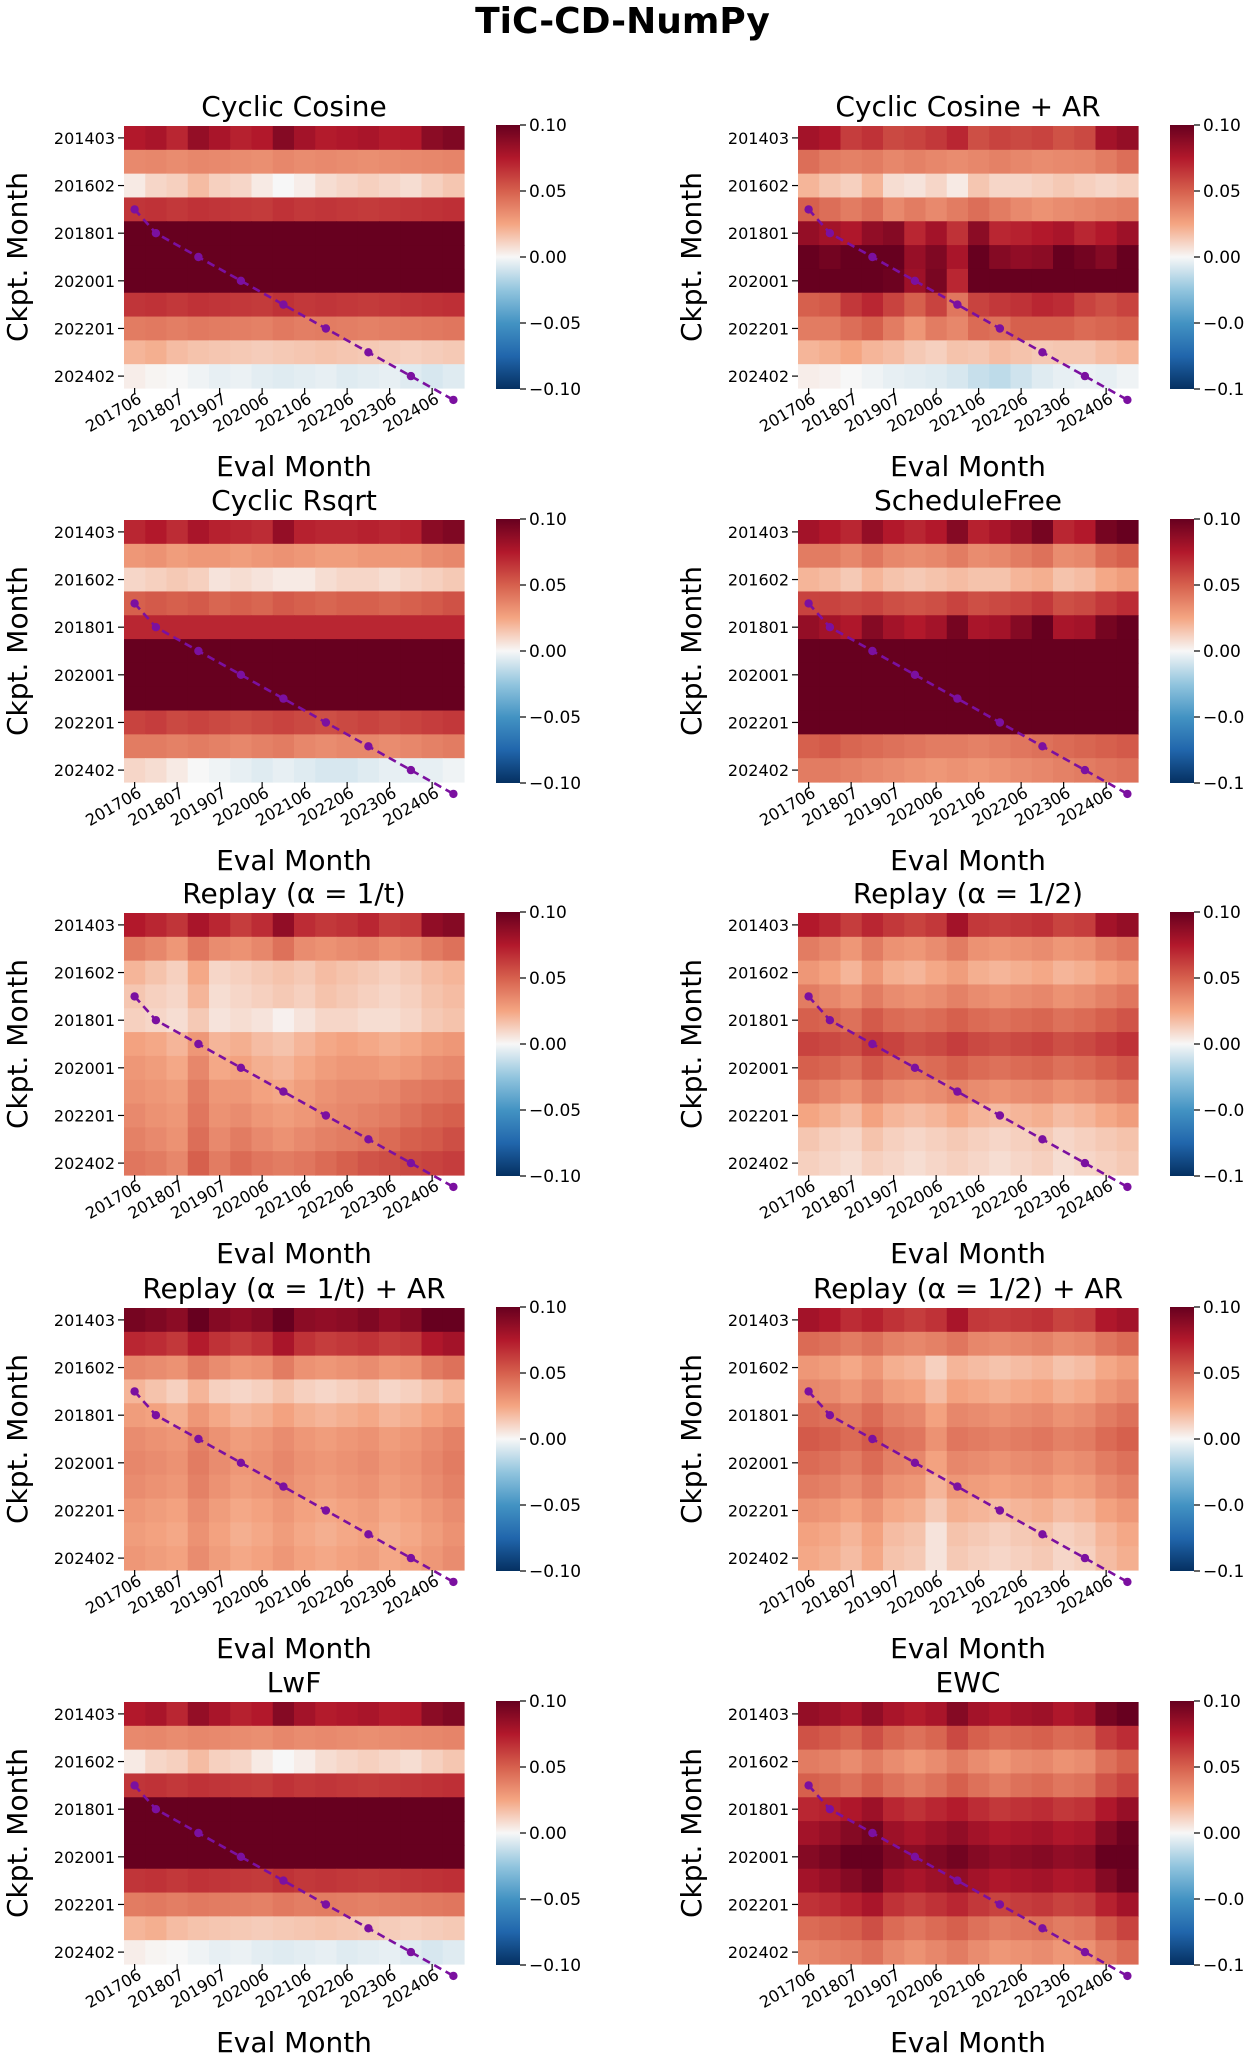 The image size is (1245, 2058). What do you see at coordinates (84, 627) in the screenshot?
I see `y-tick-label: 201801` at bounding box center [84, 627].